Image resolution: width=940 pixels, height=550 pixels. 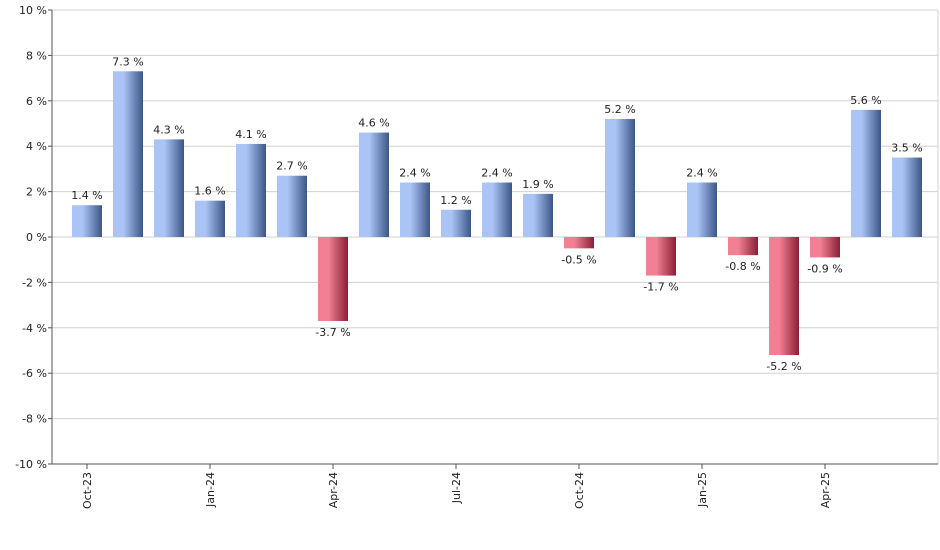 What do you see at coordinates (373, 123) in the screenshot?
I see `data-label: 4.6 %` at bounding box center [373, 123].